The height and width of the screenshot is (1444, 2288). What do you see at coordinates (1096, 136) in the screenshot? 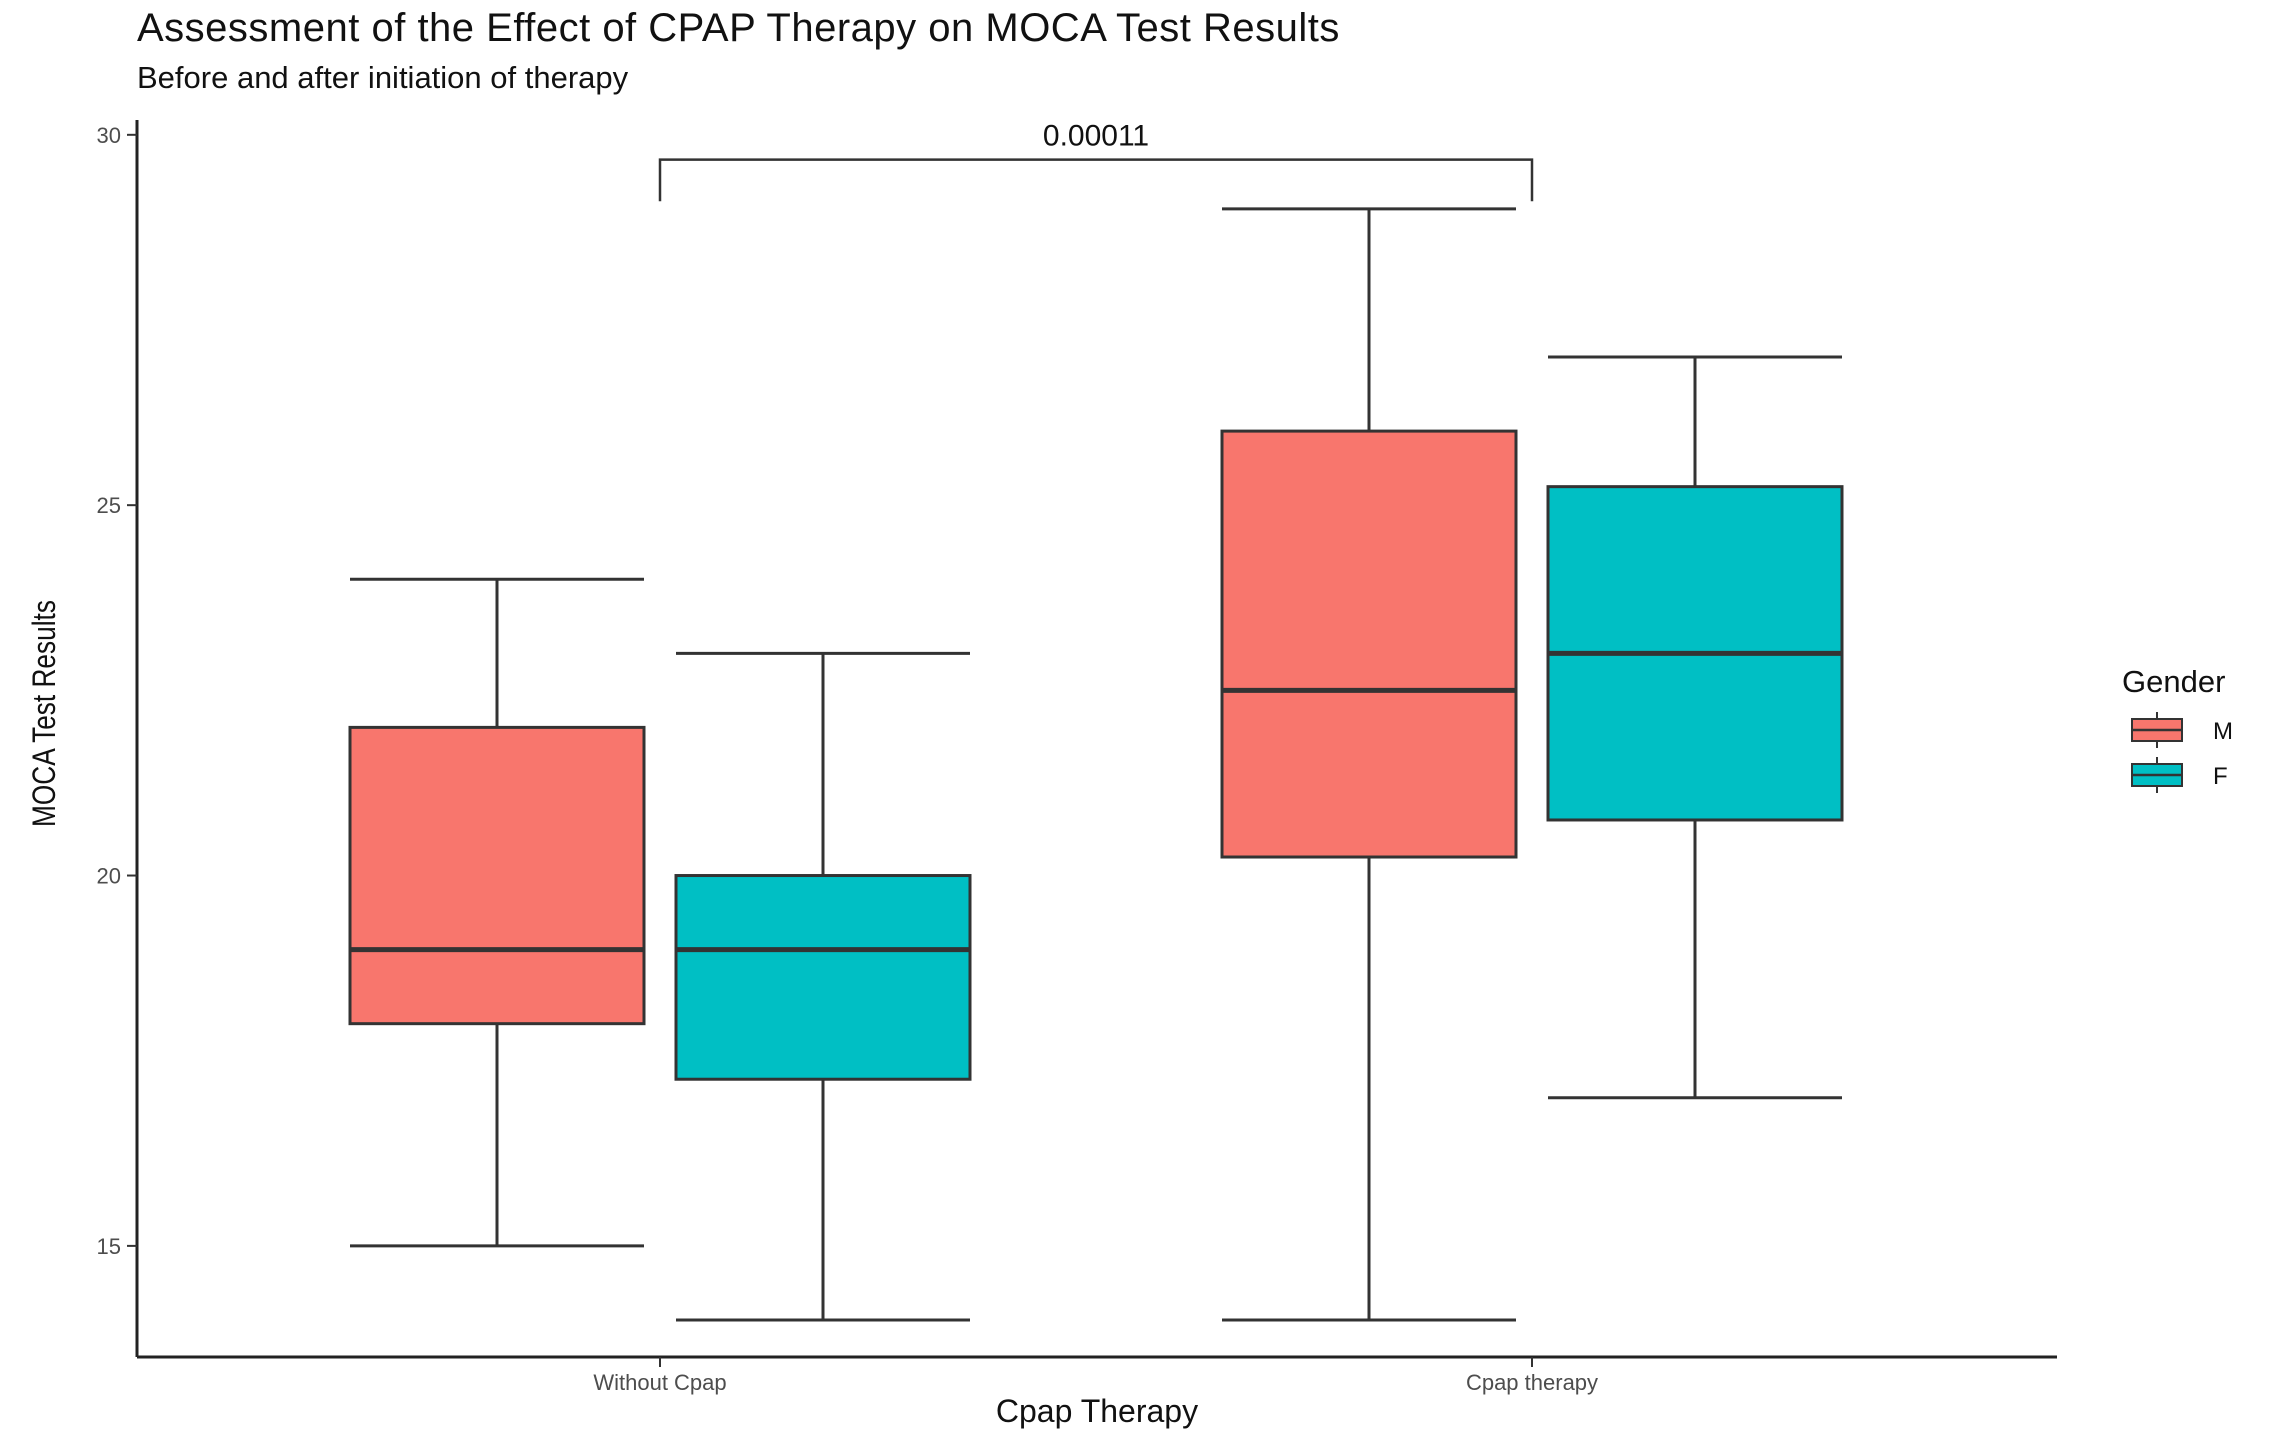
I see `p-value-label: 0.00011` at bounding box center [1096, 136].